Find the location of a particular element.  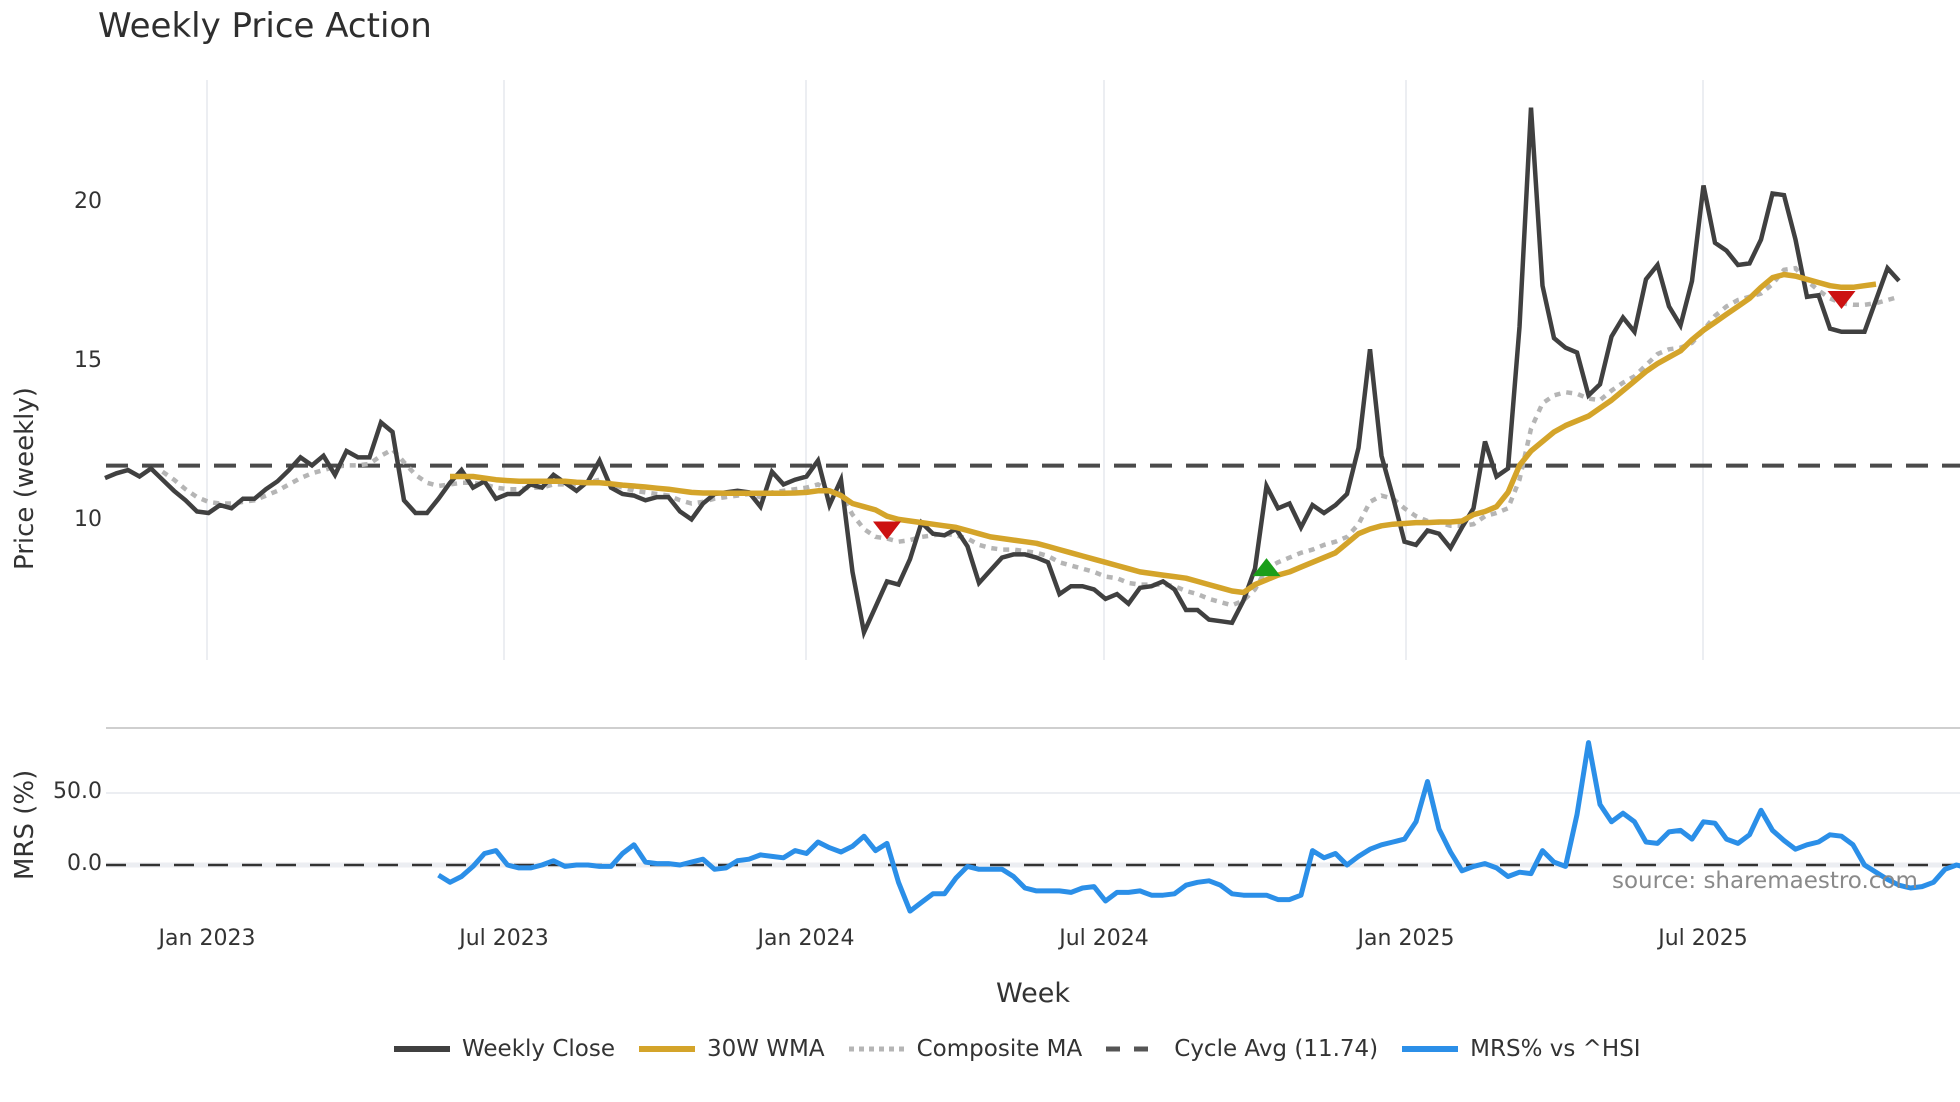

xtick-jan-2023: Jan 2023 is located at coordinates (207, 938).